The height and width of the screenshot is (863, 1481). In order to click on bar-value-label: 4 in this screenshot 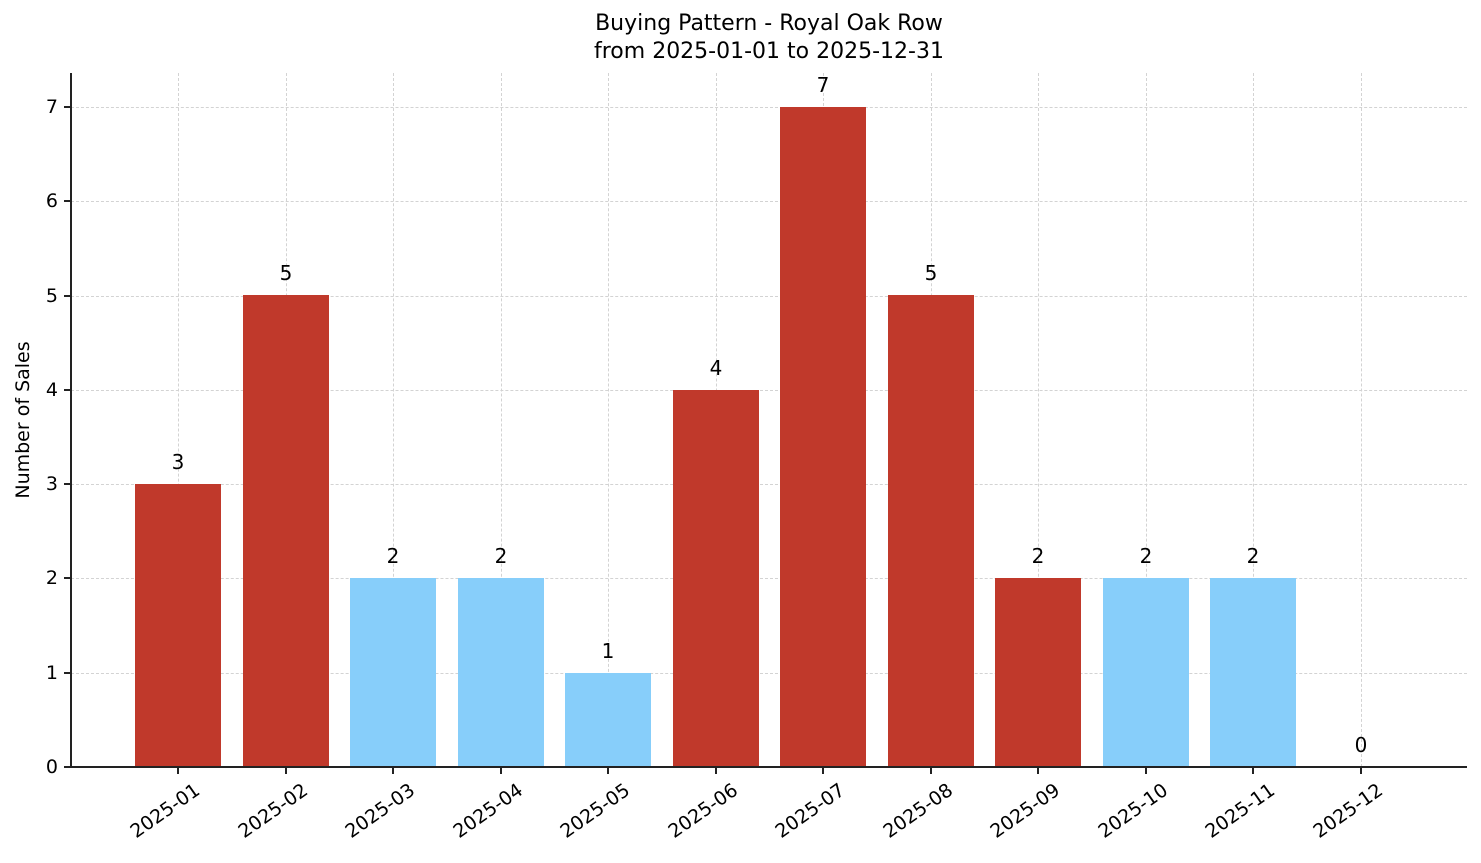, I will do `click(716, 368)`.